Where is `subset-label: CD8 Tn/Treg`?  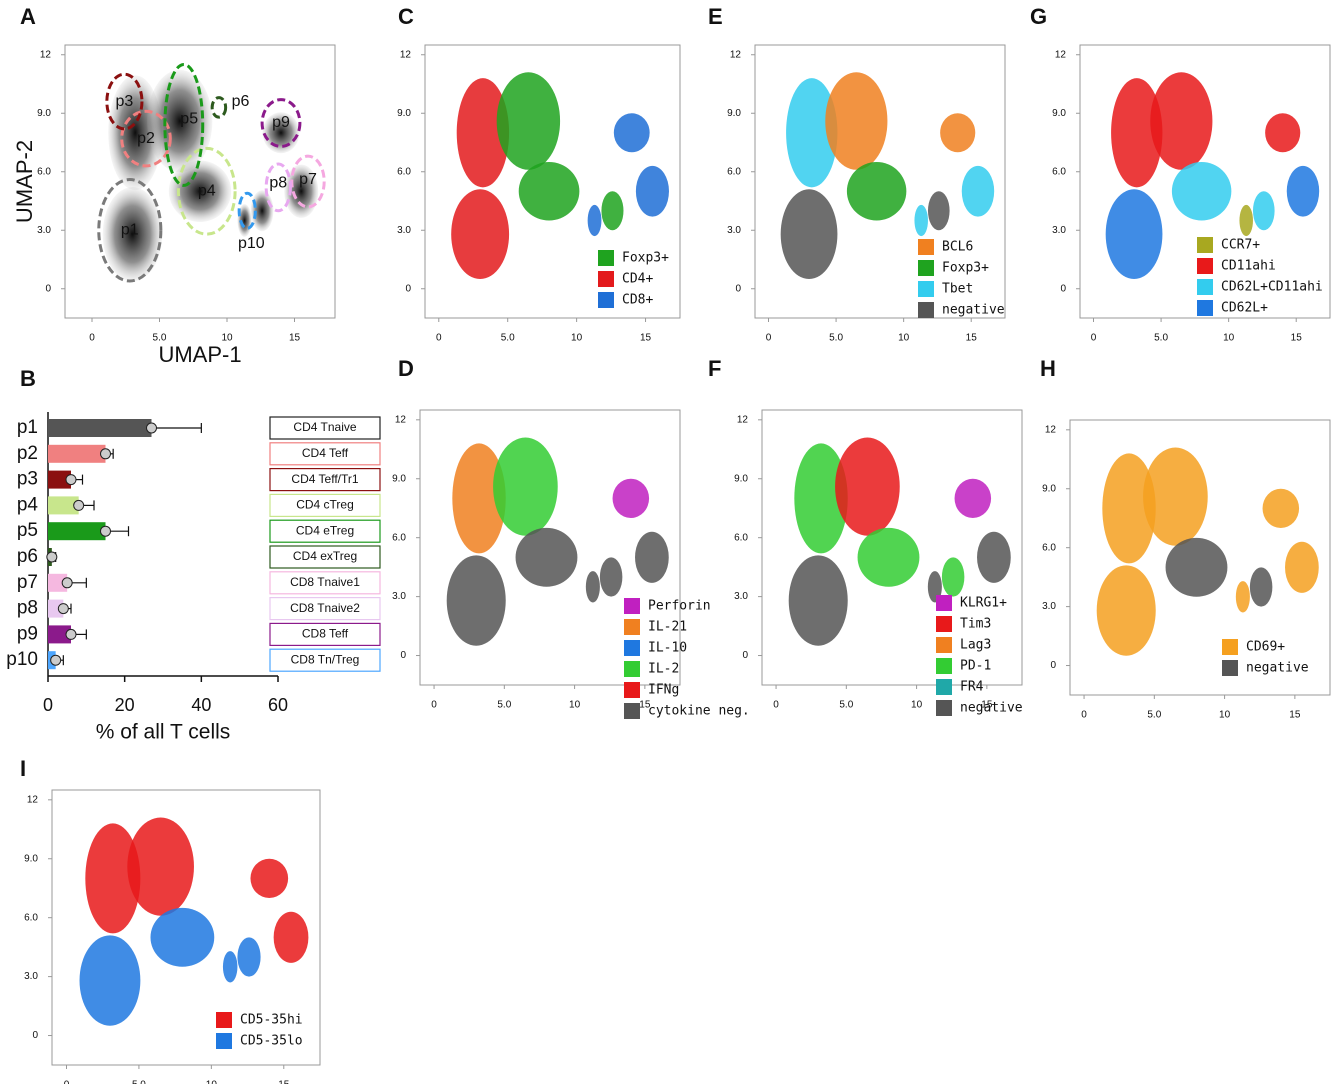
subset-label: CD8 Tn/Treg is located at coordinates (325, 659).